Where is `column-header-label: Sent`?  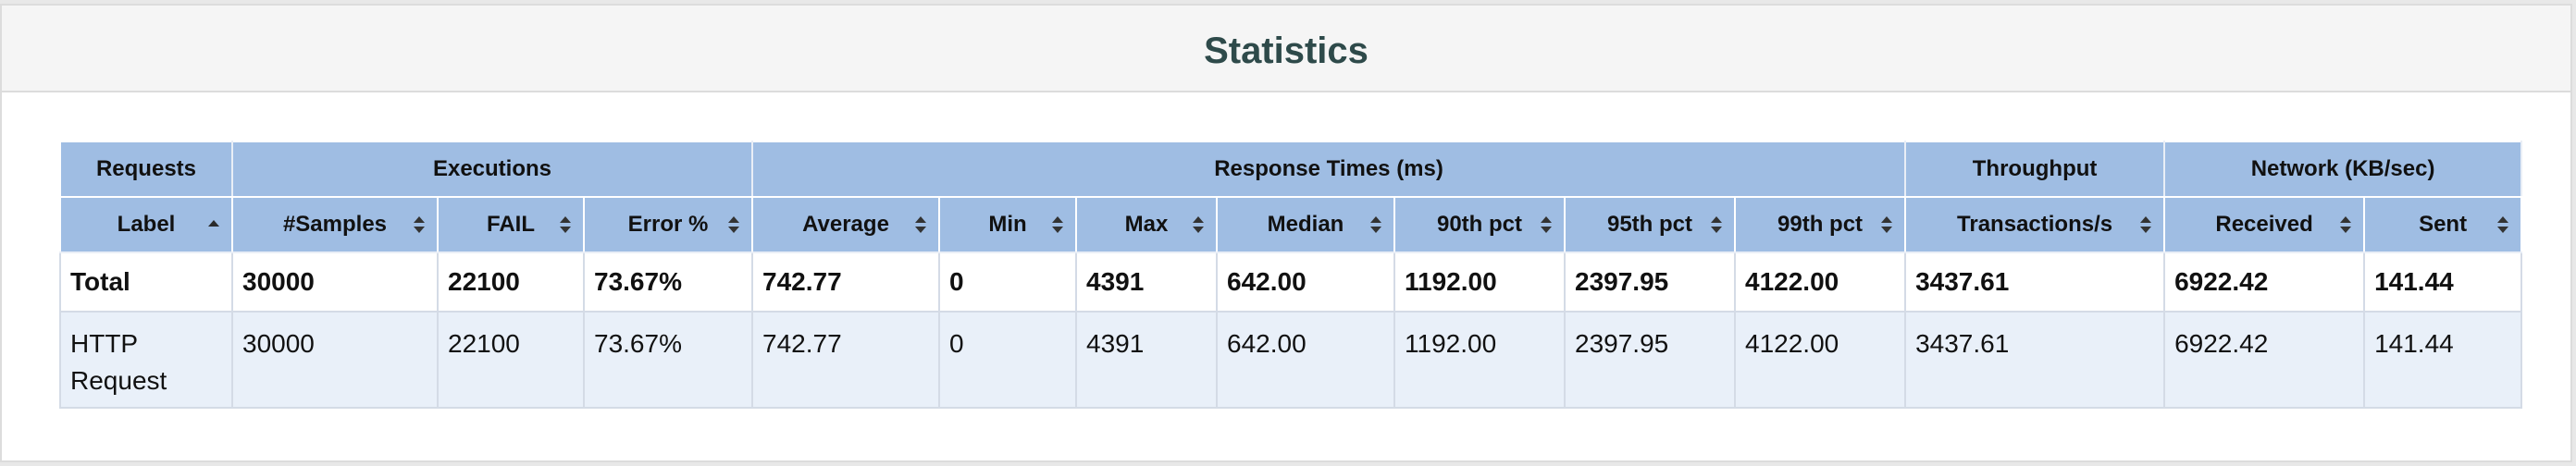 column-header-label: Sent is located at coordinates (2443, 225).